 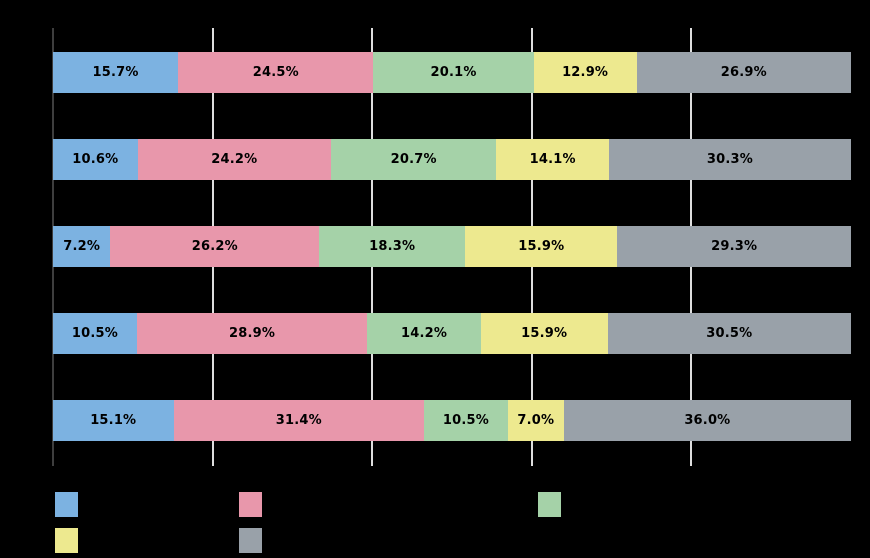 I want to click on segment-label: 24.2%, so click(x=234, y=159).